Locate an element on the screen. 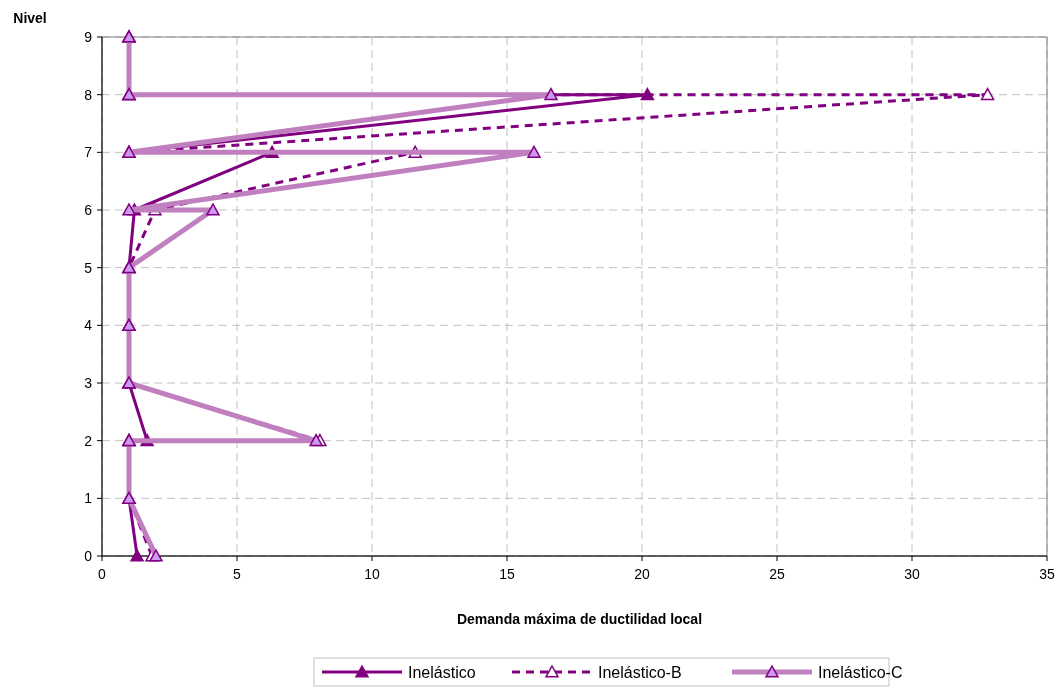 Image resolution: width=1060 pixels, height=692 pixels. y-tick-label: 2 is located at coordinates (88, 440).